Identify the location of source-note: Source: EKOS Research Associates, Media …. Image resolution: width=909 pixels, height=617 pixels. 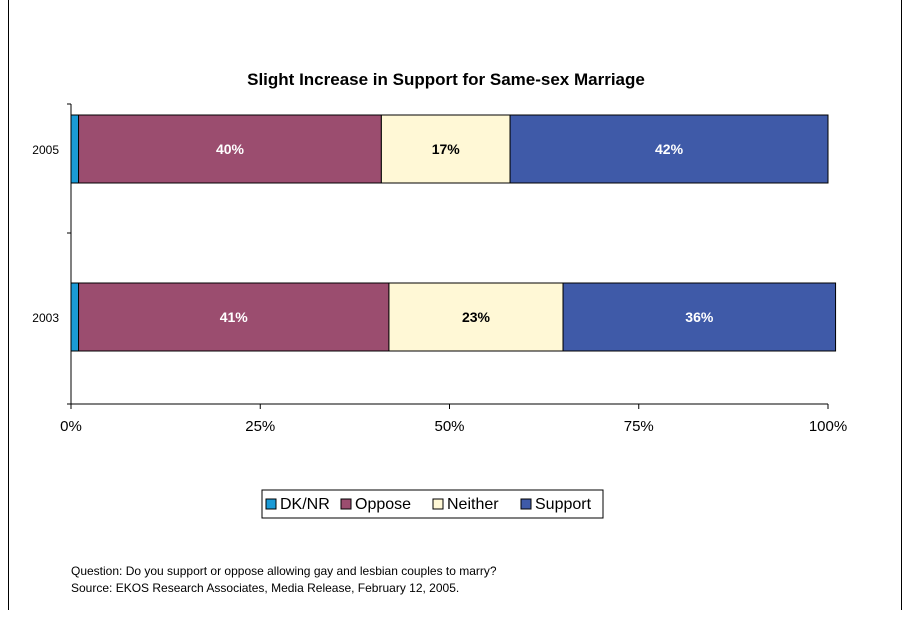
(265, 588).